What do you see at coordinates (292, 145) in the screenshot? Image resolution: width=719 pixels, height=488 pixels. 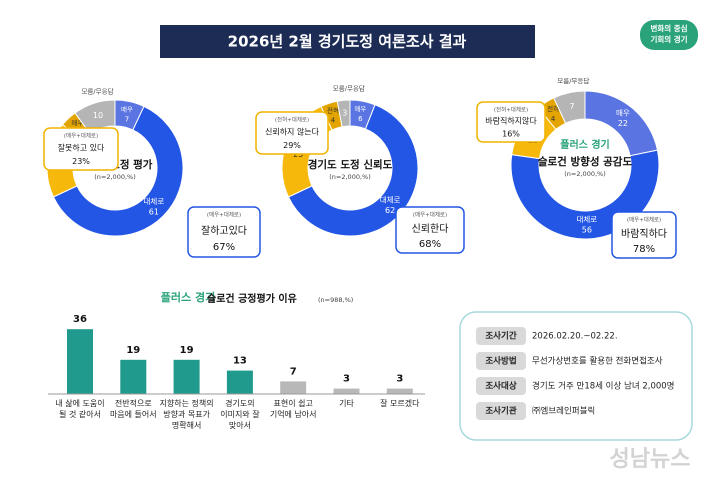 I see `callout-value: 29%` at bounding box center [292, 145].